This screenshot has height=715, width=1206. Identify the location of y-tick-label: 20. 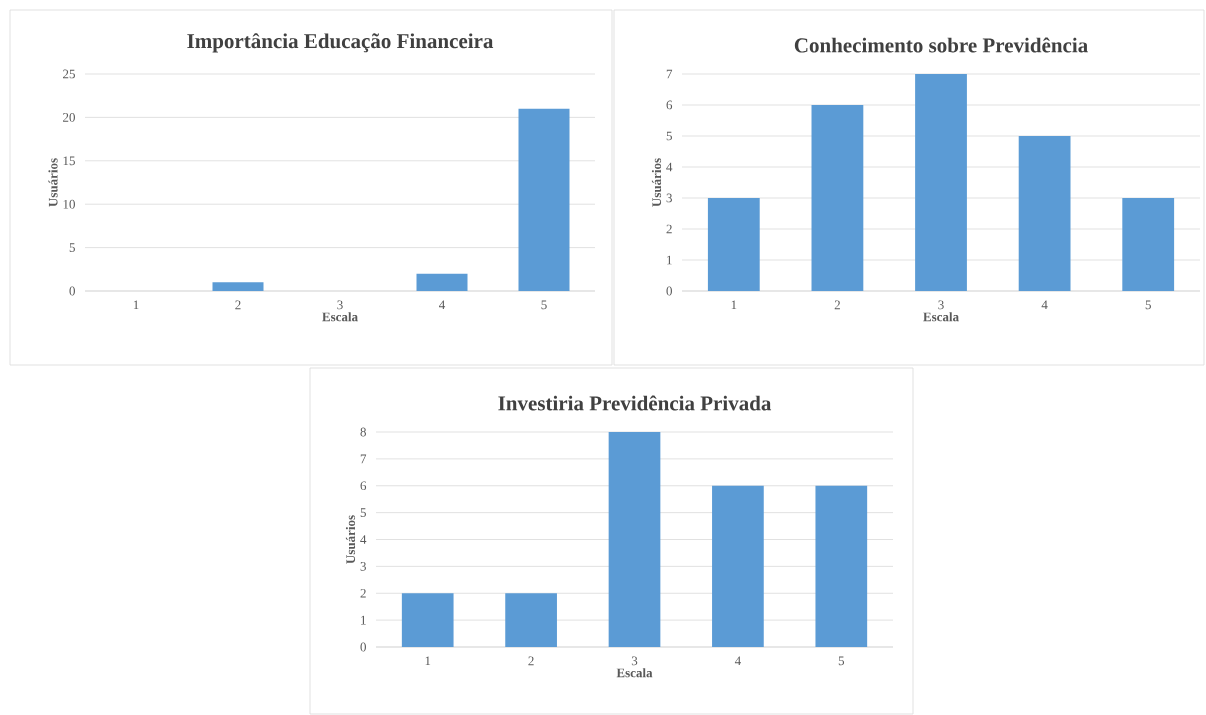
(69, 117).